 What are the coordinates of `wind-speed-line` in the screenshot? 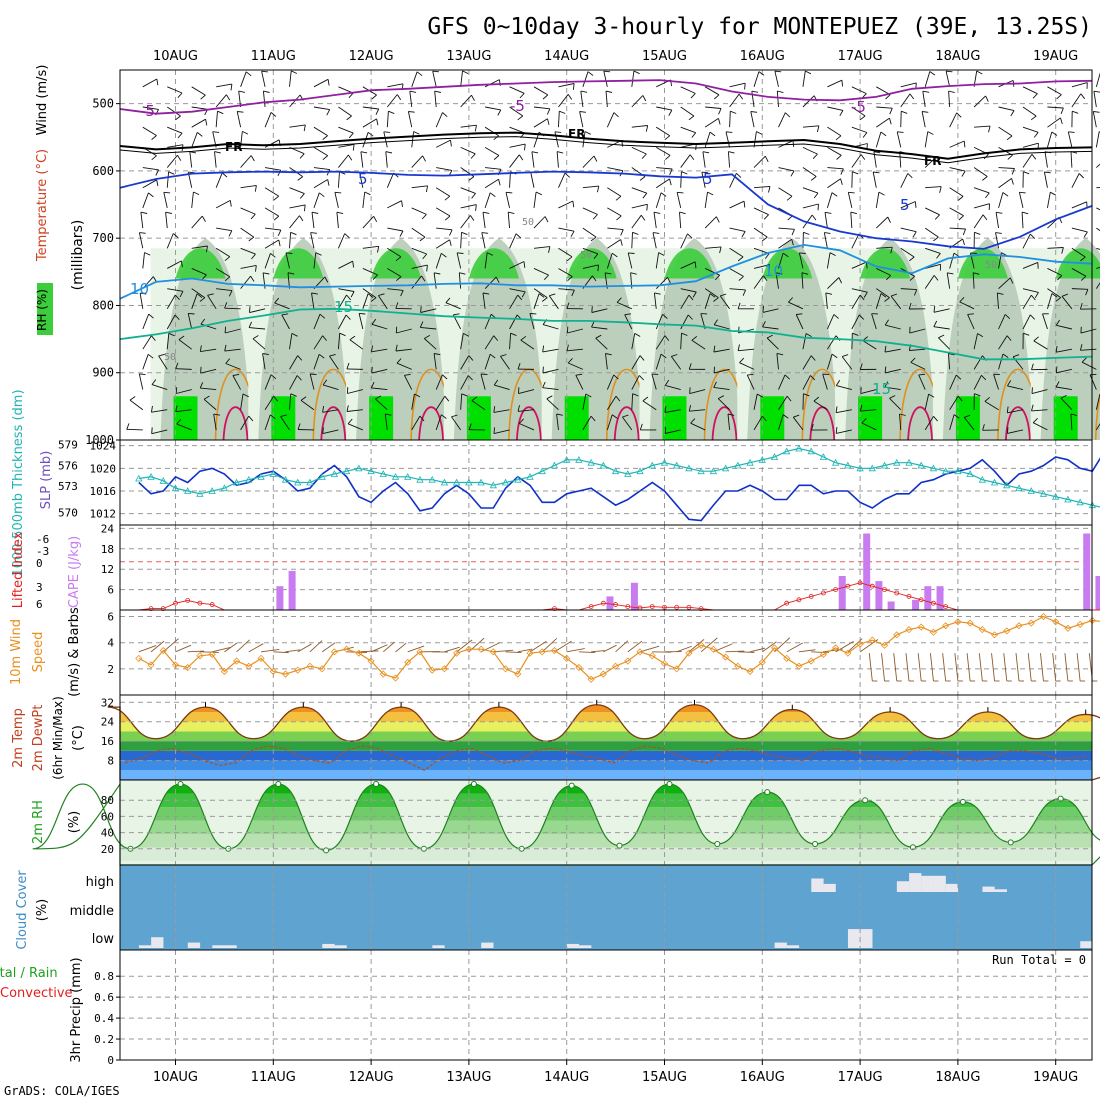 It's located at (619, 648).